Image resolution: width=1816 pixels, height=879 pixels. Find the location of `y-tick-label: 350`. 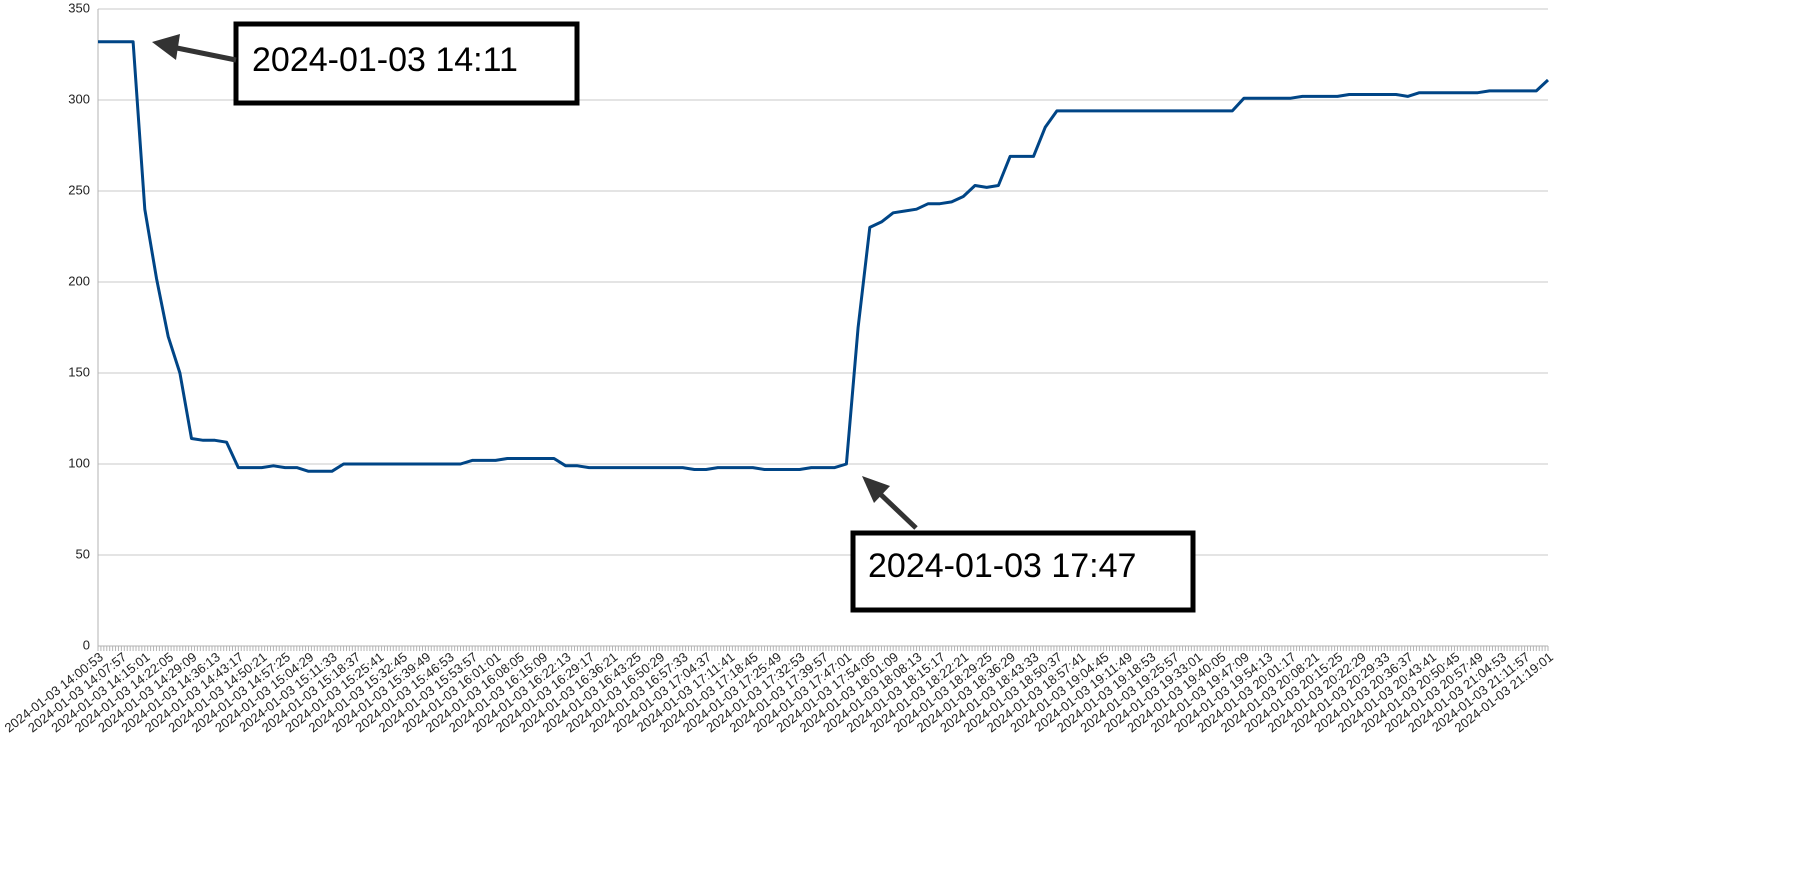

y-tick-label: 350 is located at coordinates (79, 7).